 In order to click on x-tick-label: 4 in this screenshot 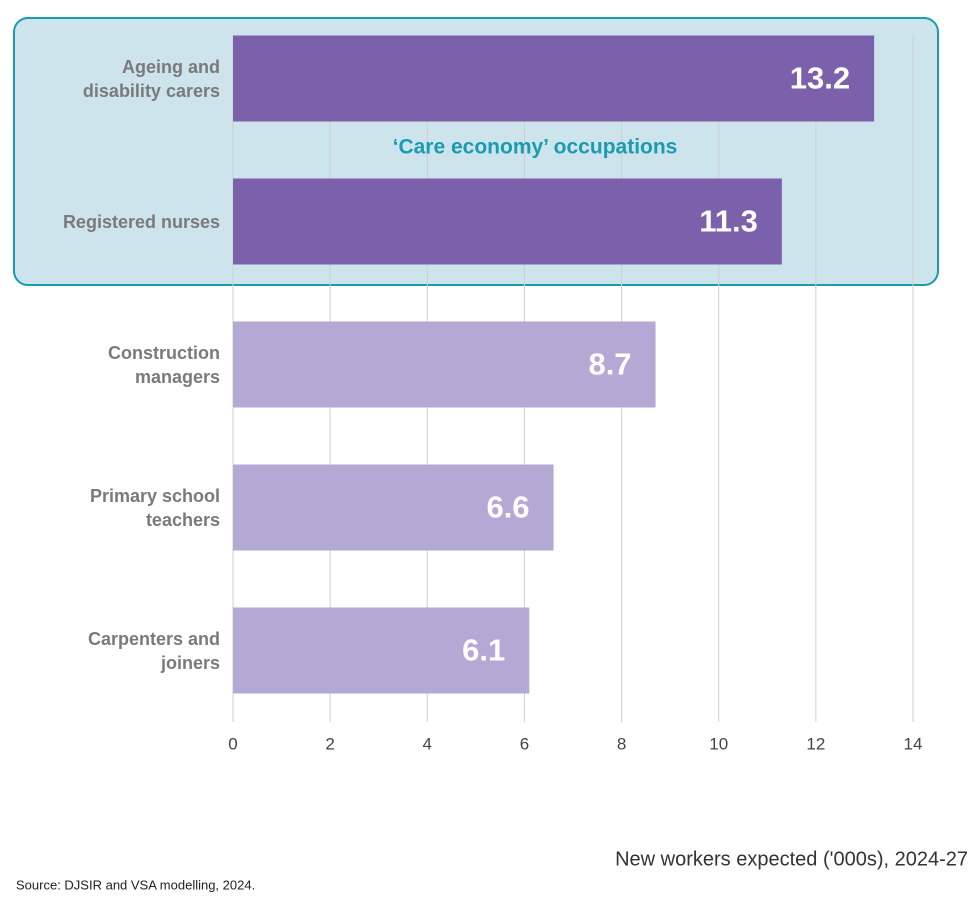, I will do `click(427, 743)`.